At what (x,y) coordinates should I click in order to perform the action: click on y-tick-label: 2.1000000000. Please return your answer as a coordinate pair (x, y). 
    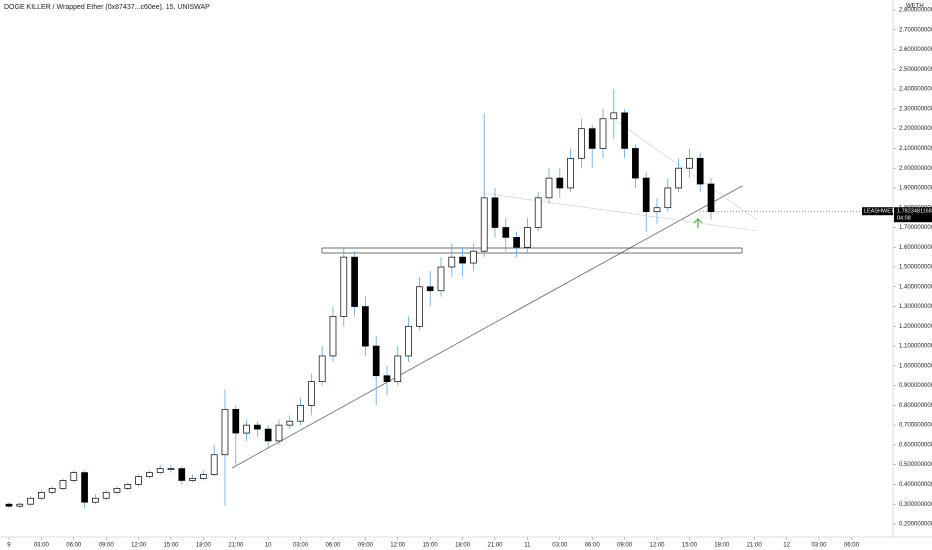
    Looking at the image, I should click on (915, 149).